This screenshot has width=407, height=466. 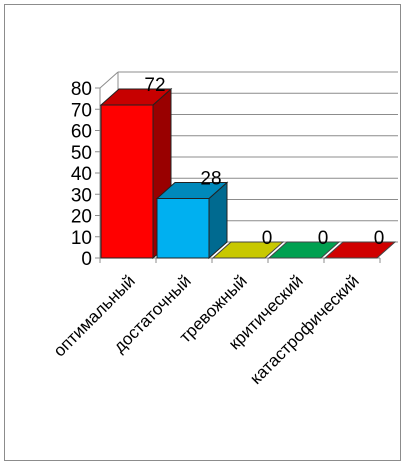 I want to click on y-tick-label: 60, so click(x=81, y=132).